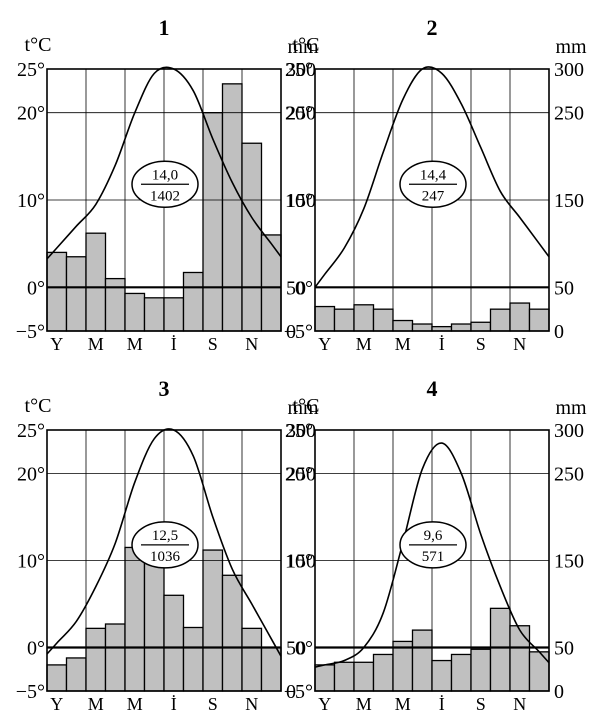  Describe the element at coordinates (165, 536) in the screenshot. I see `annual-mean-temp: 12,5` at that location.